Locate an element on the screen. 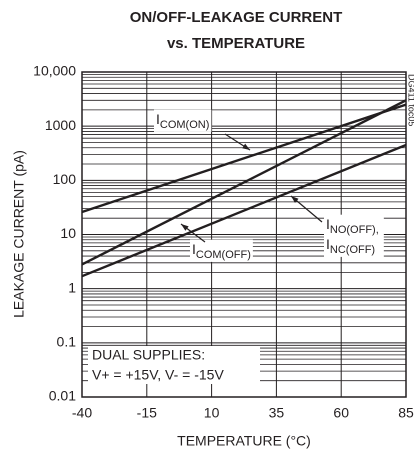 The height and width of the screenshot is (458, 414). x-tick-label: 60 is located at coordinates (341, 413).